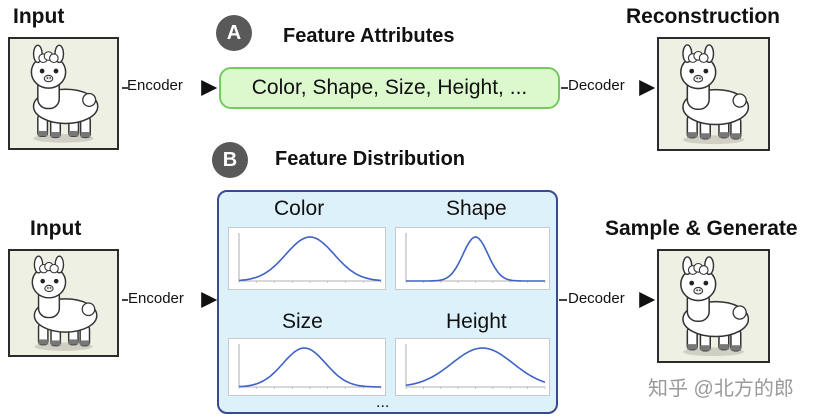 This screenshot has width=830, height=418. Describe the element at coordinates (155, 85) in the screenshot. I see `encoder-label-a: Encoder` at that location.